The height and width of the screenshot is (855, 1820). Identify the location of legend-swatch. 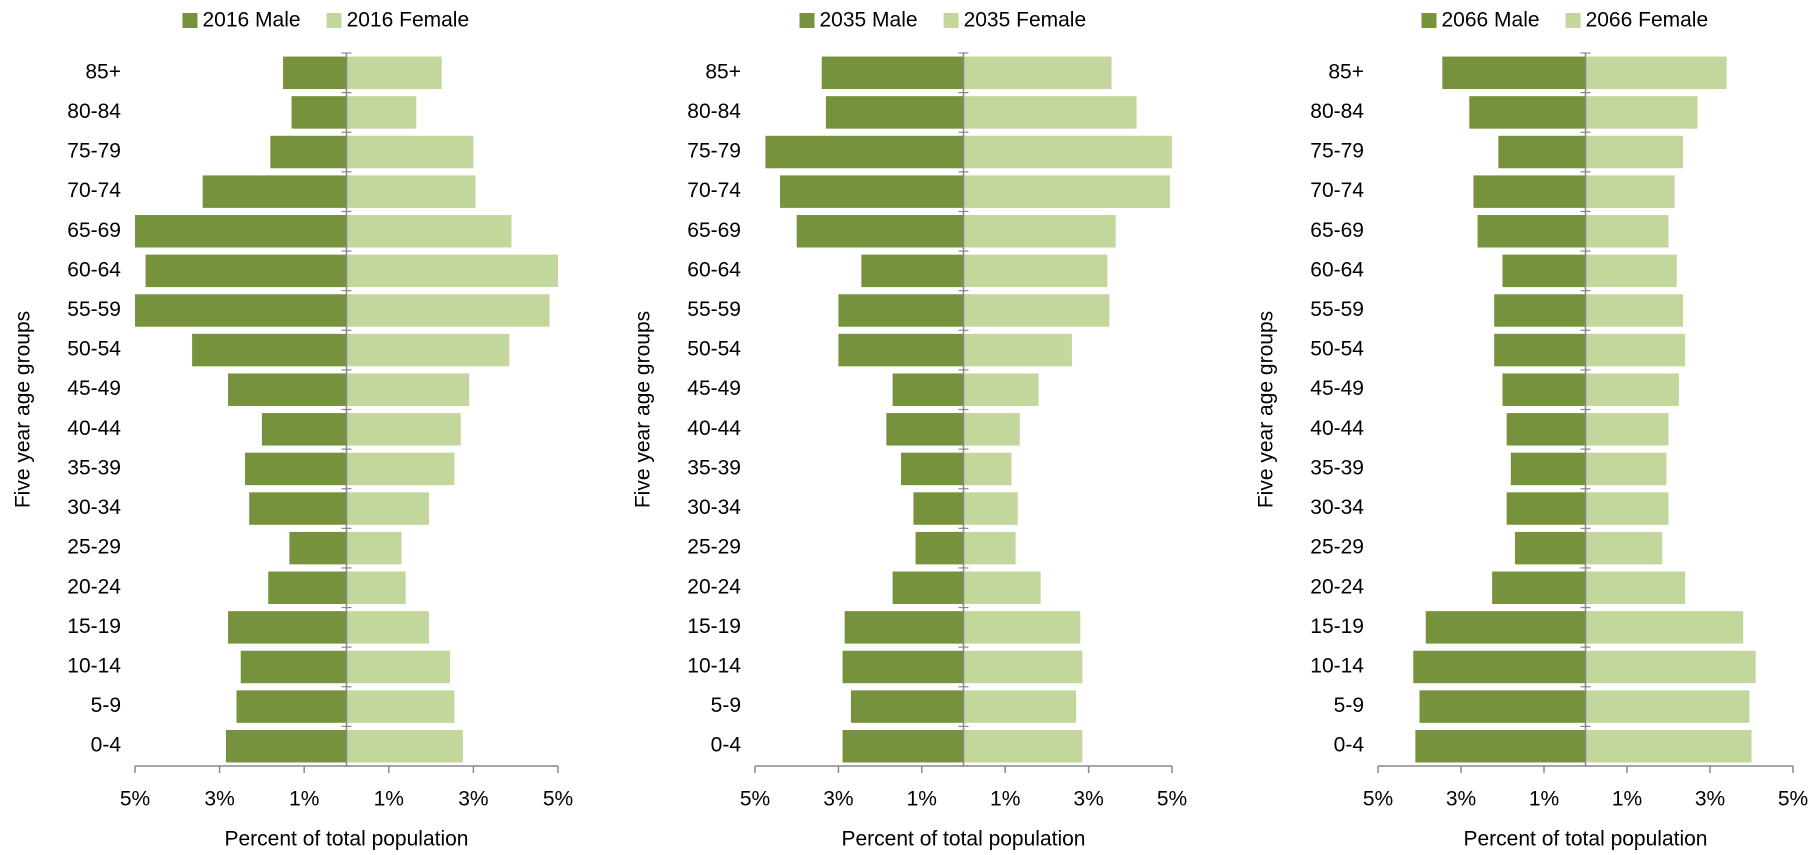
(951, 20).